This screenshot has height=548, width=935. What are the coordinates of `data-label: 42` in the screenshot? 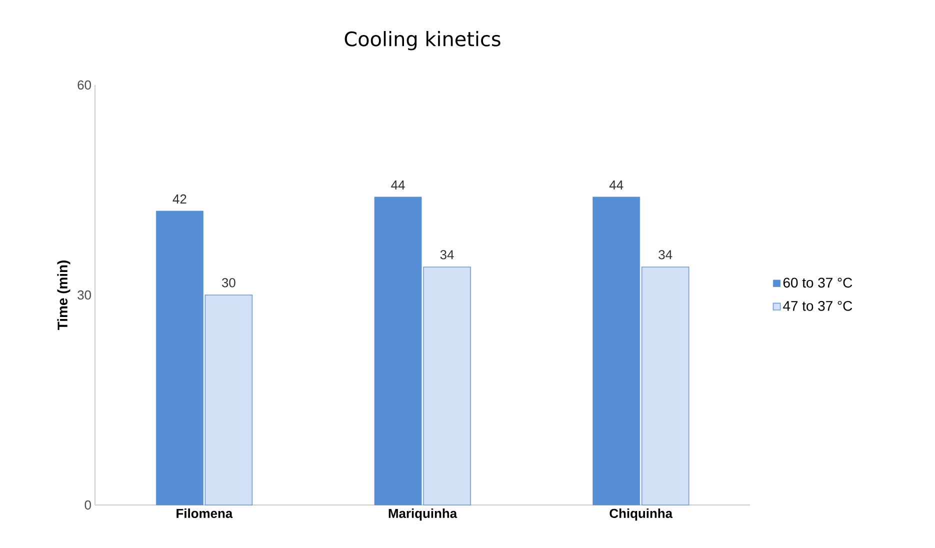 It's located at (179, 199).